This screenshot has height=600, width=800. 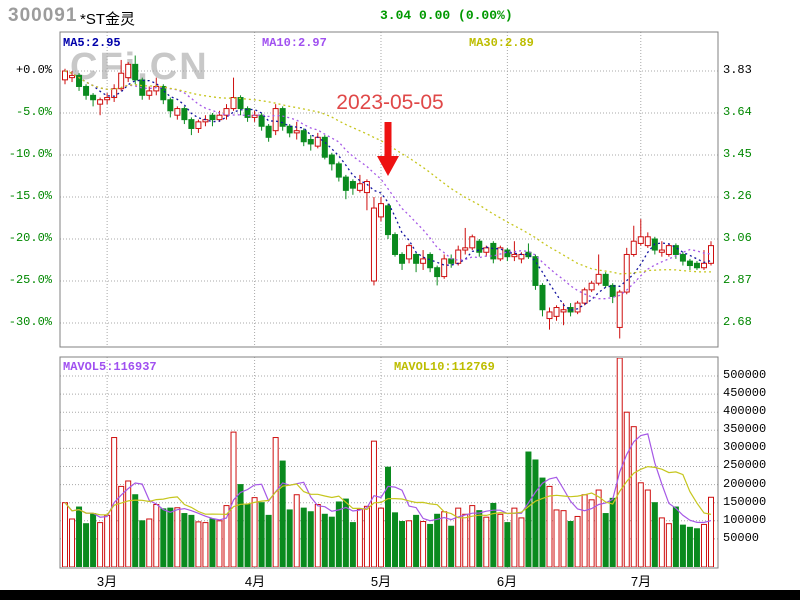 I want to click on price-percent-label: -30.0%, so click(x=30, y=322).